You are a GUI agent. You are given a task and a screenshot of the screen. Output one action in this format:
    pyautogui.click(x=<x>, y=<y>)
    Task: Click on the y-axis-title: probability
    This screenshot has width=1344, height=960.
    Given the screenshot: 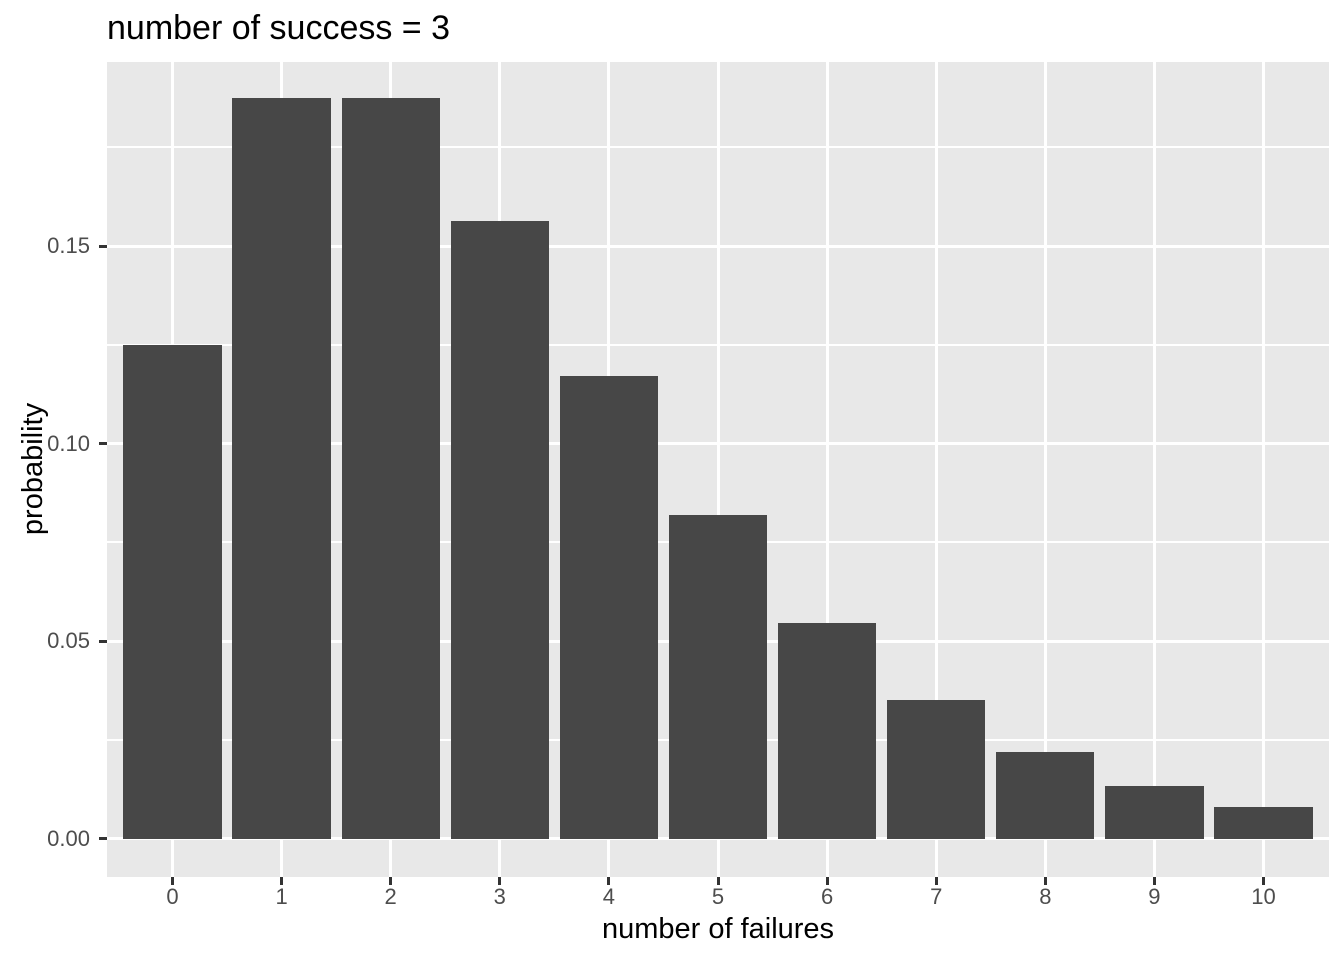 What is the action you would take?
    pyautogui.click(x=33, y=469)
    